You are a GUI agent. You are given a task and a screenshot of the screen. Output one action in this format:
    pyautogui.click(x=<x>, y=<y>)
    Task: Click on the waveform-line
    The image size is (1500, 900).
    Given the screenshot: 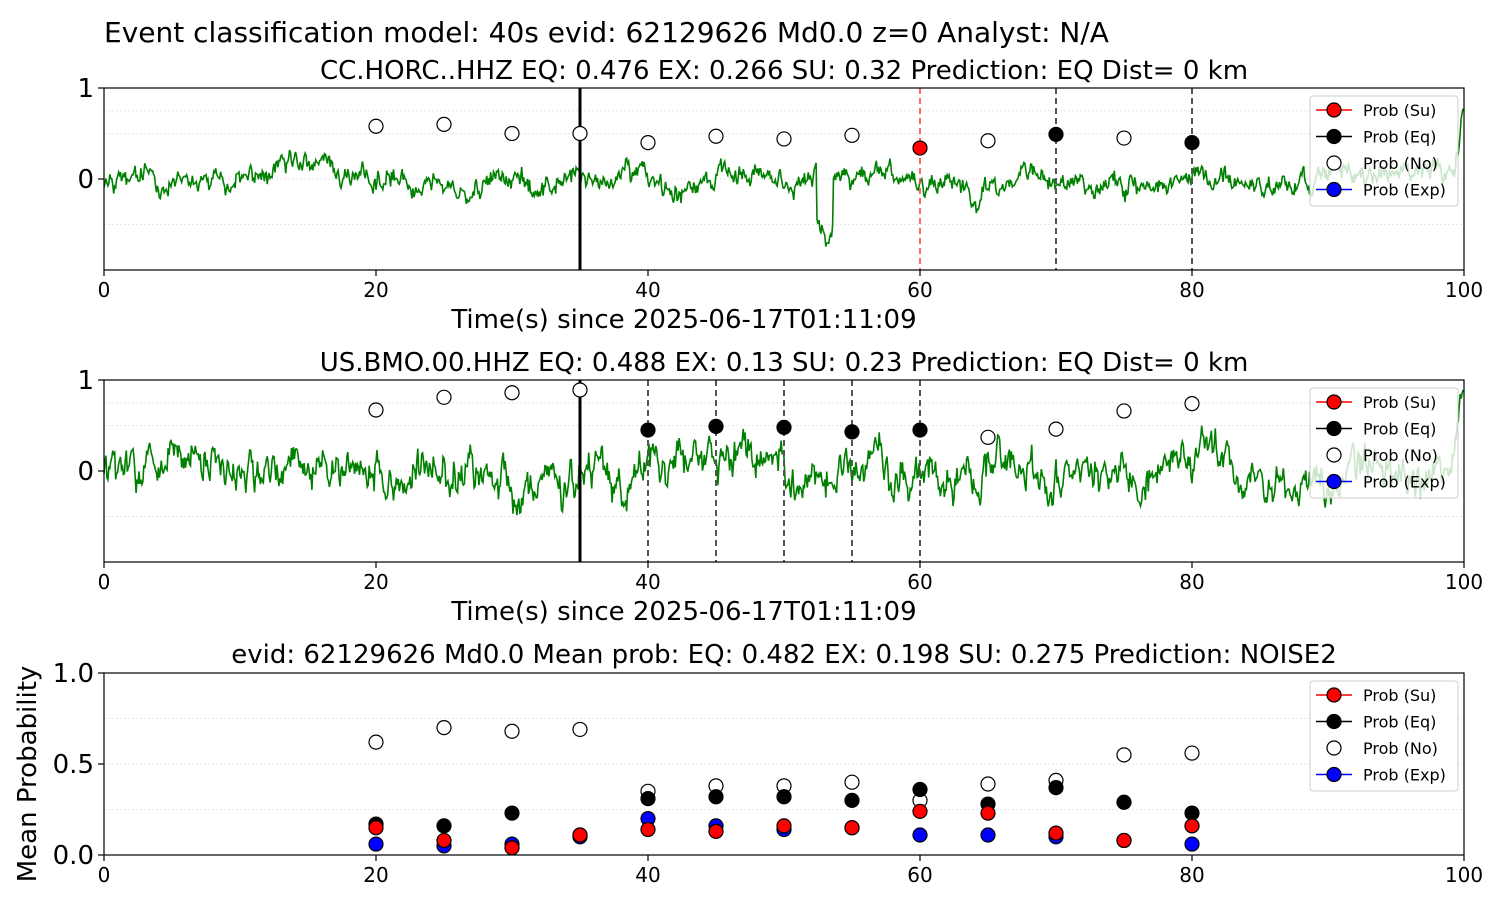 What is the action you would take?
    pyautogui.click(x=783, y=177)
    